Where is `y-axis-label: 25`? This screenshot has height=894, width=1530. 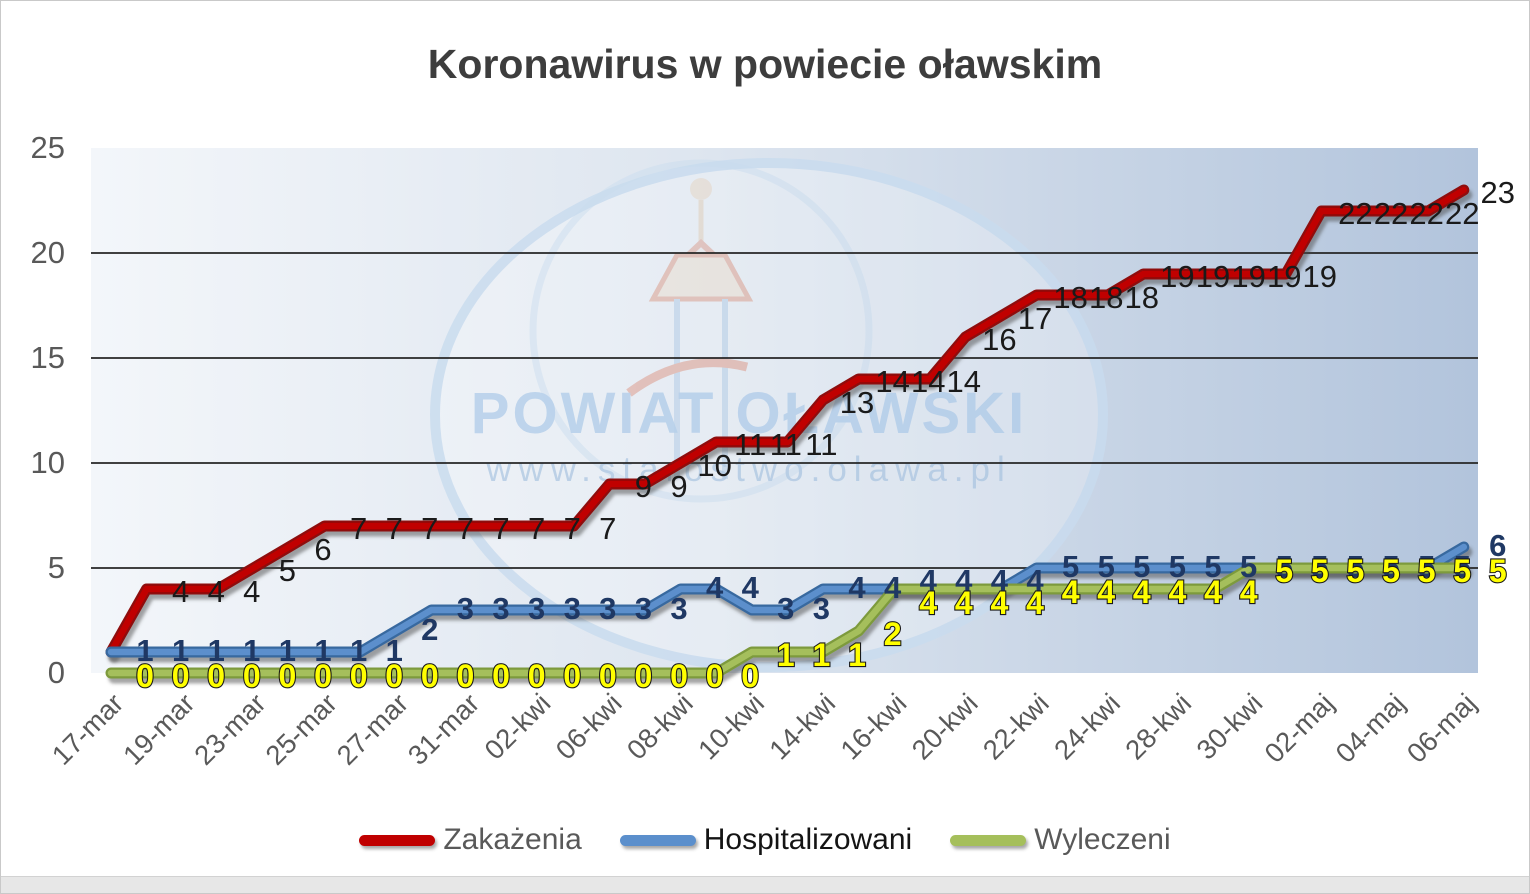
y-axis-label: 25 is located at coordinates (48, 147).